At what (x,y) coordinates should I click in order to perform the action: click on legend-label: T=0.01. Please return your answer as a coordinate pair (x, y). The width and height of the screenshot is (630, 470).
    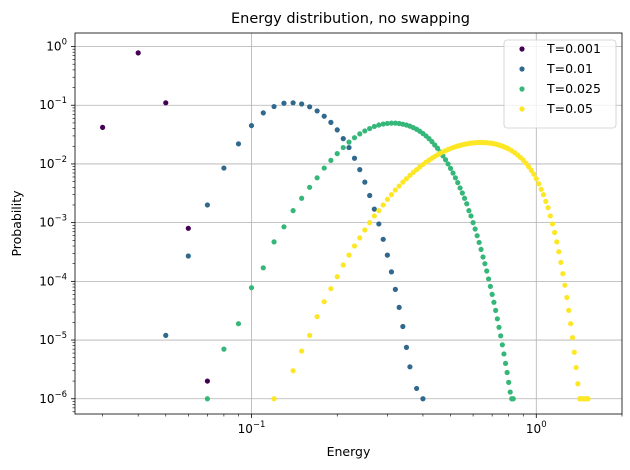
    Looking at the image, I should click on (569, 68).